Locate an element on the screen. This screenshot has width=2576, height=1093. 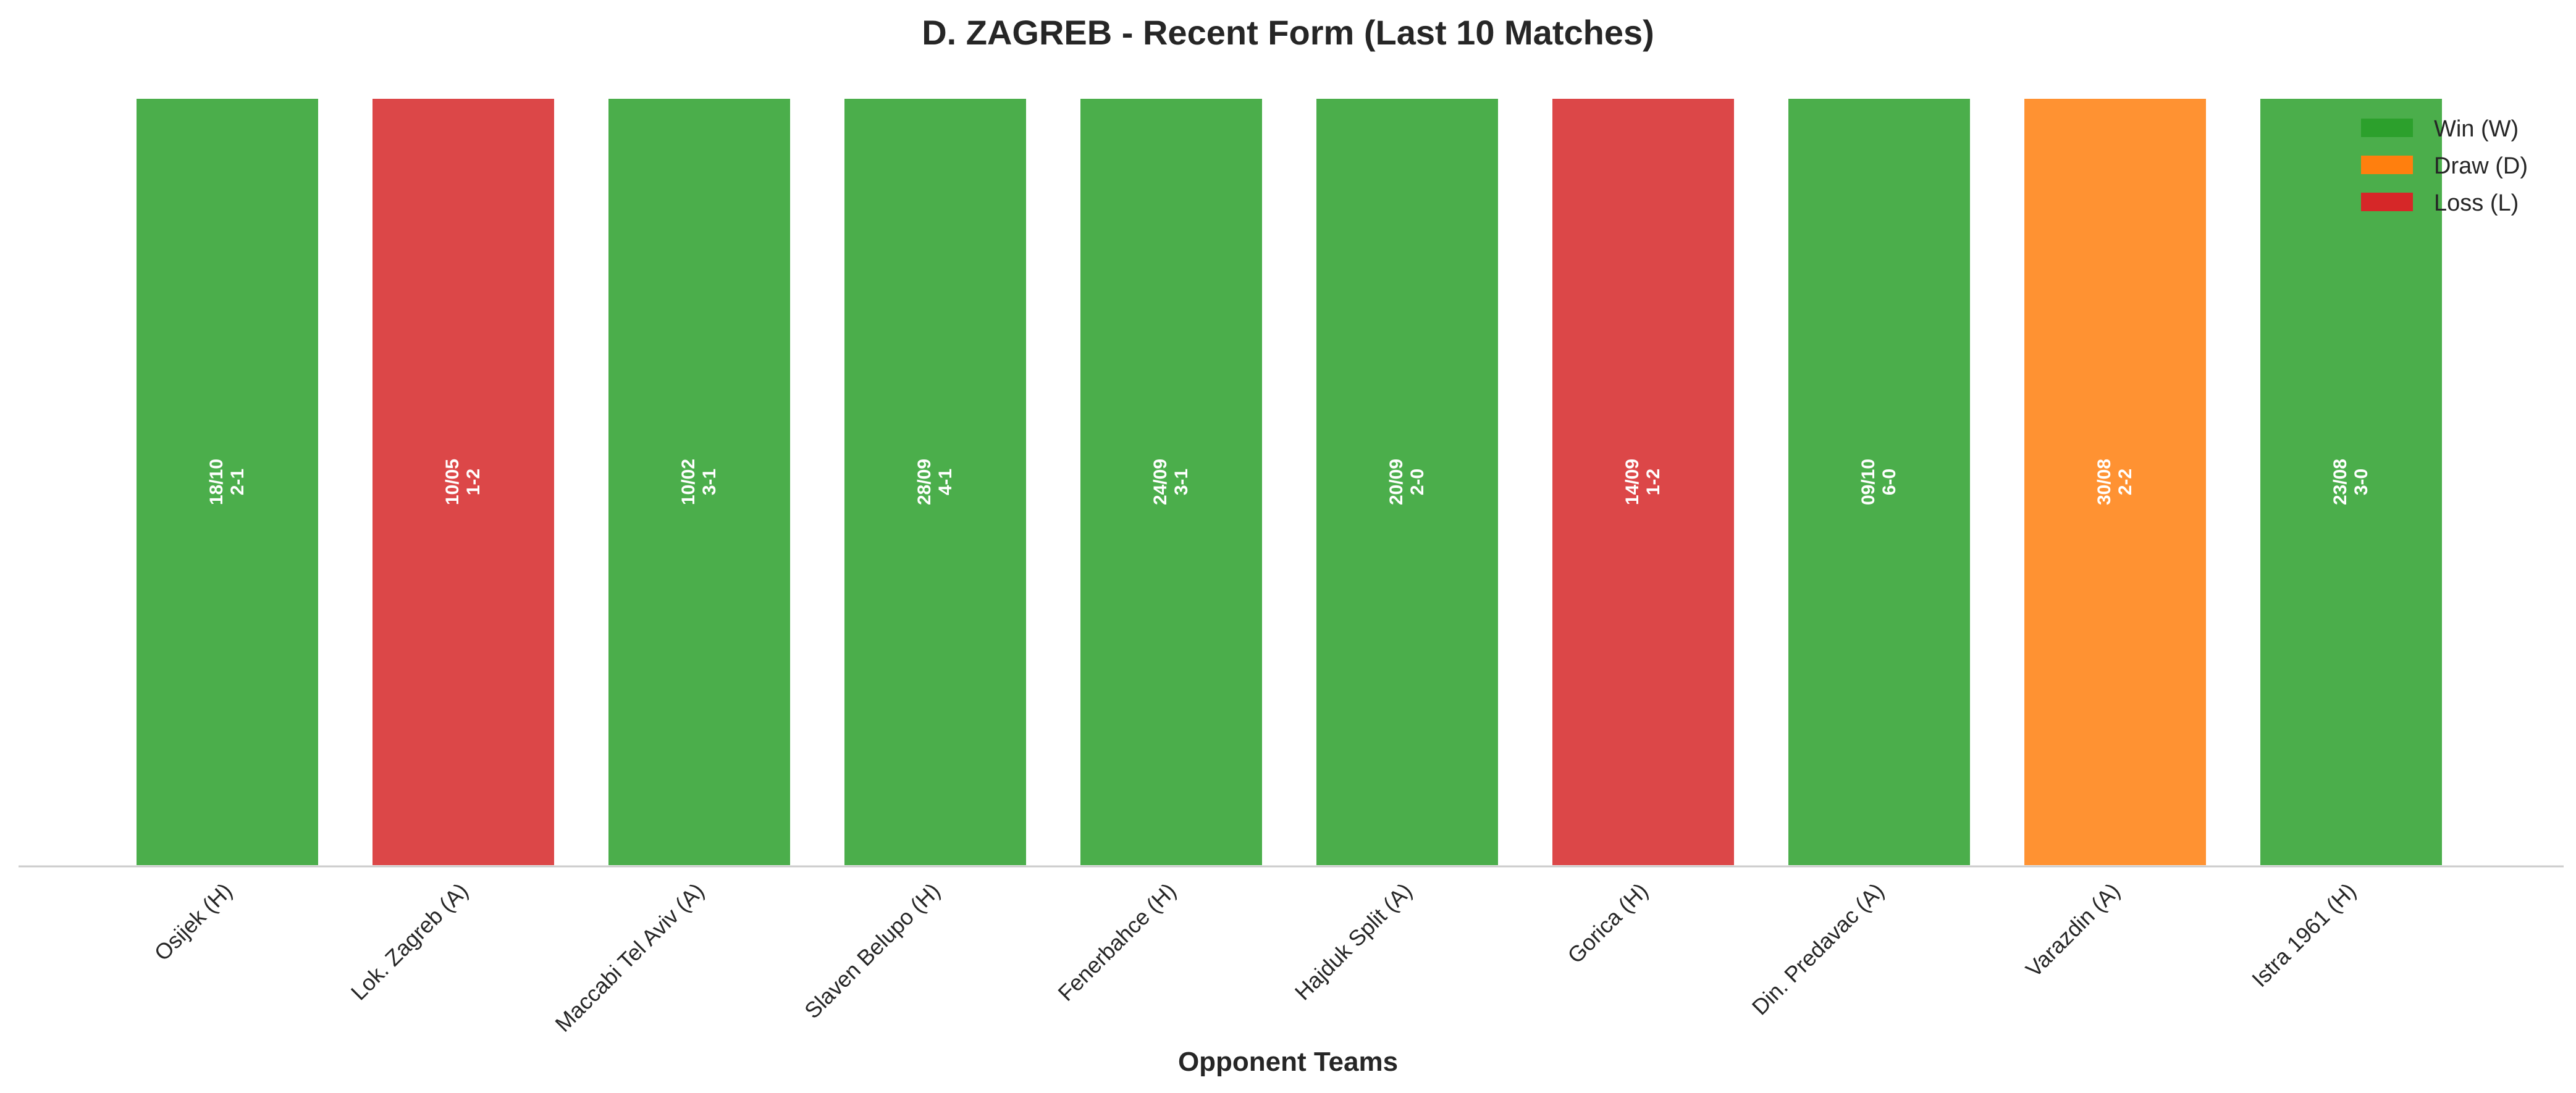
bar-label-4: 28/094-1 is located at coordinates (935, 482).